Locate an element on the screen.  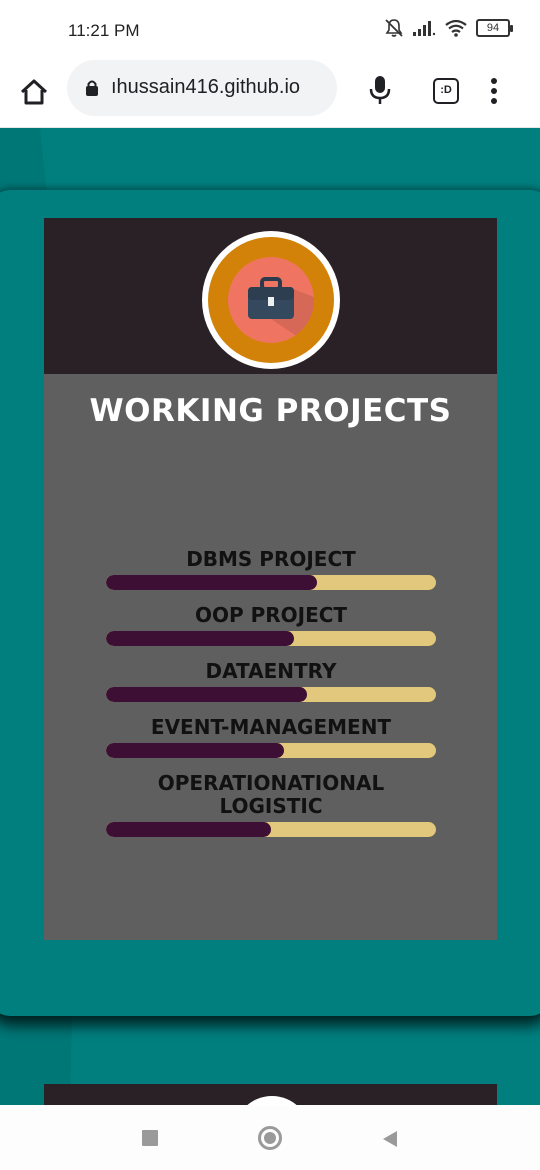
status-time: 11:21 PM is located at coordinates (104, 30).